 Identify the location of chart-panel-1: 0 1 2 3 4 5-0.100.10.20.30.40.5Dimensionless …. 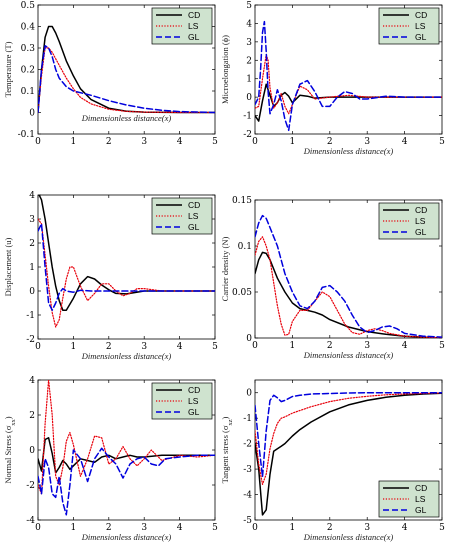
(110, 74).